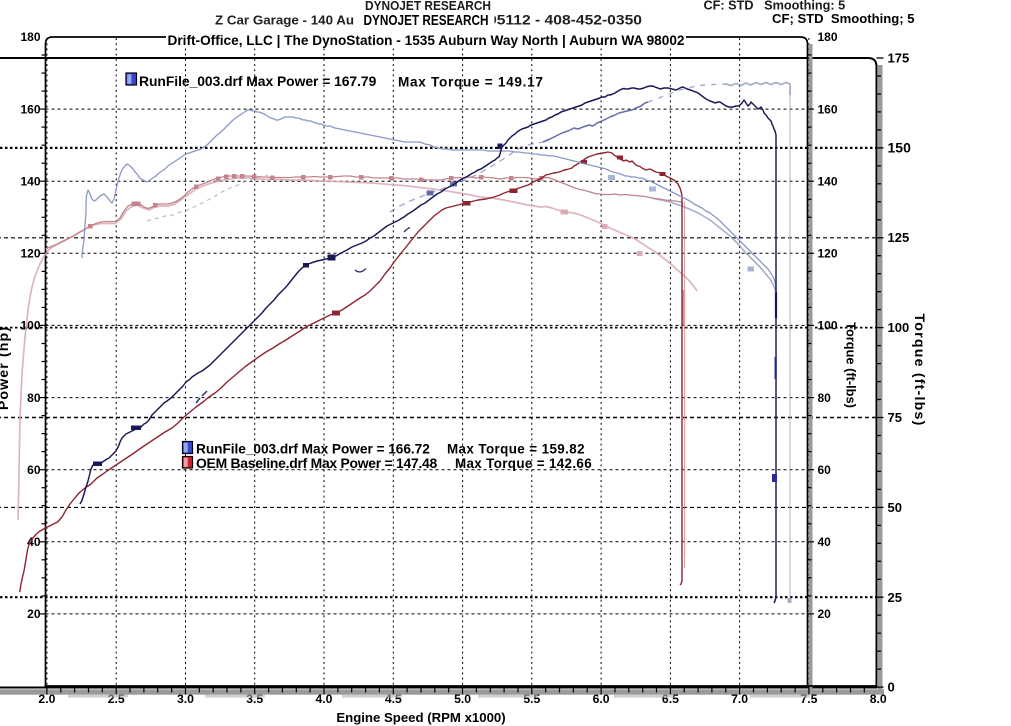 This screenshot has height=726, width=1011. I want to click on svg-text: 4.0, so click(324, 699).